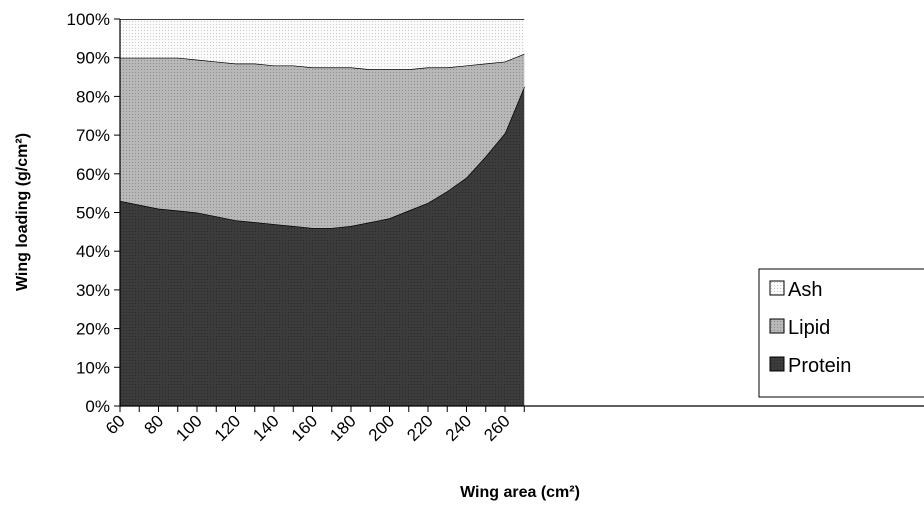 The image size is (924, 510). I want to click on x-tick-label: 160, so click(304, 427).